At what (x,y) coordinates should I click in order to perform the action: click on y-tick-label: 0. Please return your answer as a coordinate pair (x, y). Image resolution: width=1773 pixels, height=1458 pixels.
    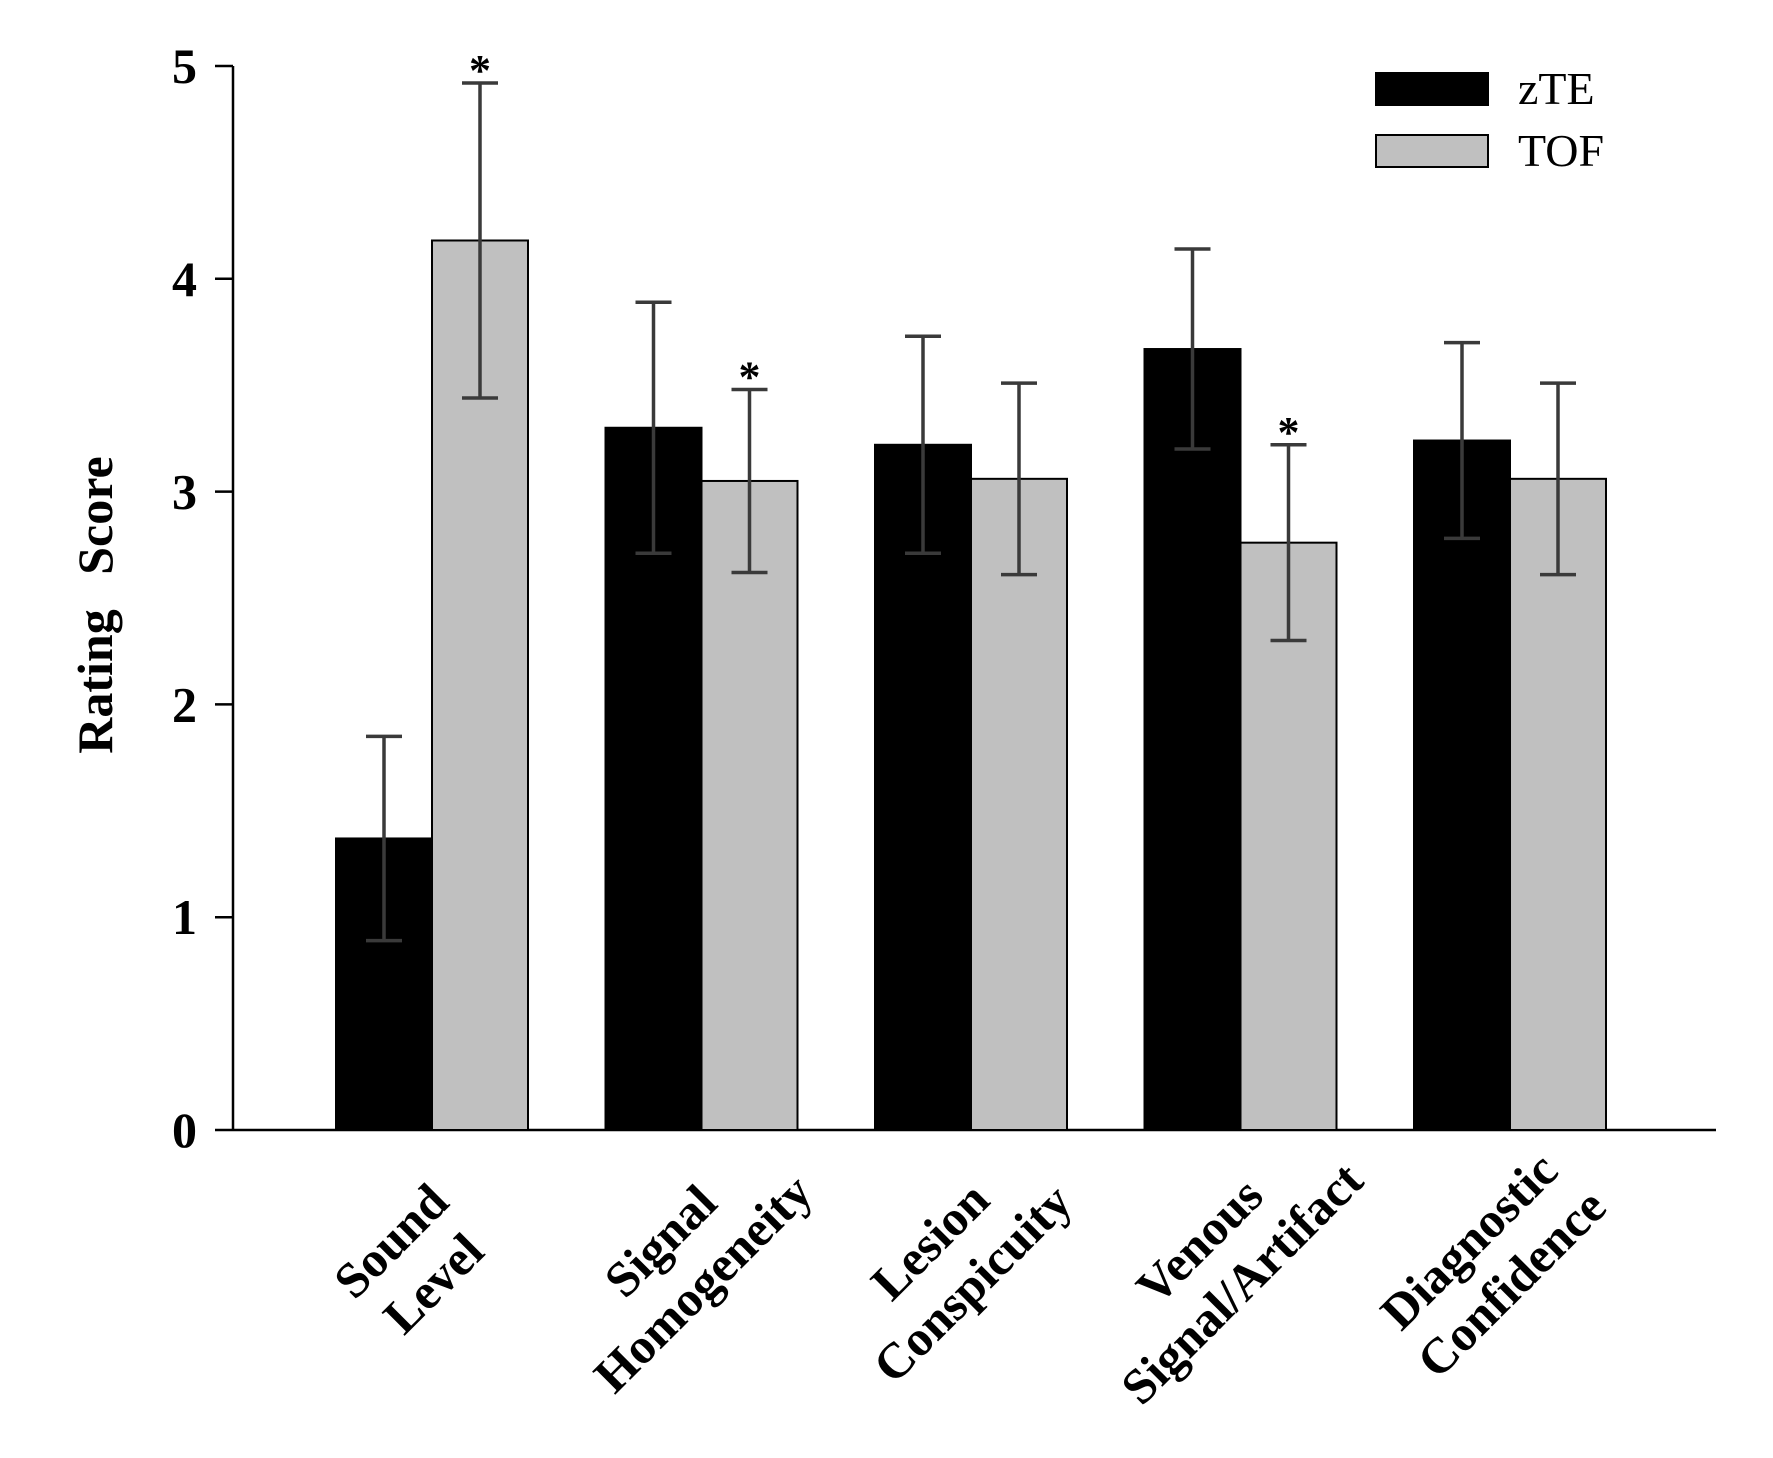
    Looking at the image, I should click on (184, 1130).